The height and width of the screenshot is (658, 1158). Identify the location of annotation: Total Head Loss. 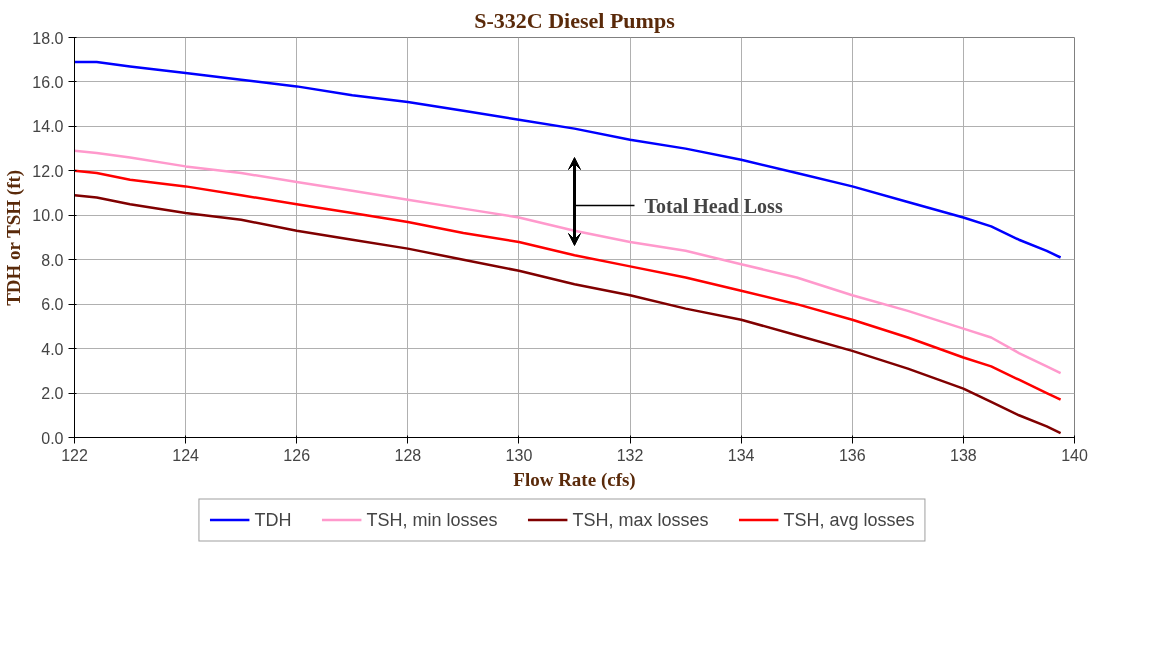
(713, 205).